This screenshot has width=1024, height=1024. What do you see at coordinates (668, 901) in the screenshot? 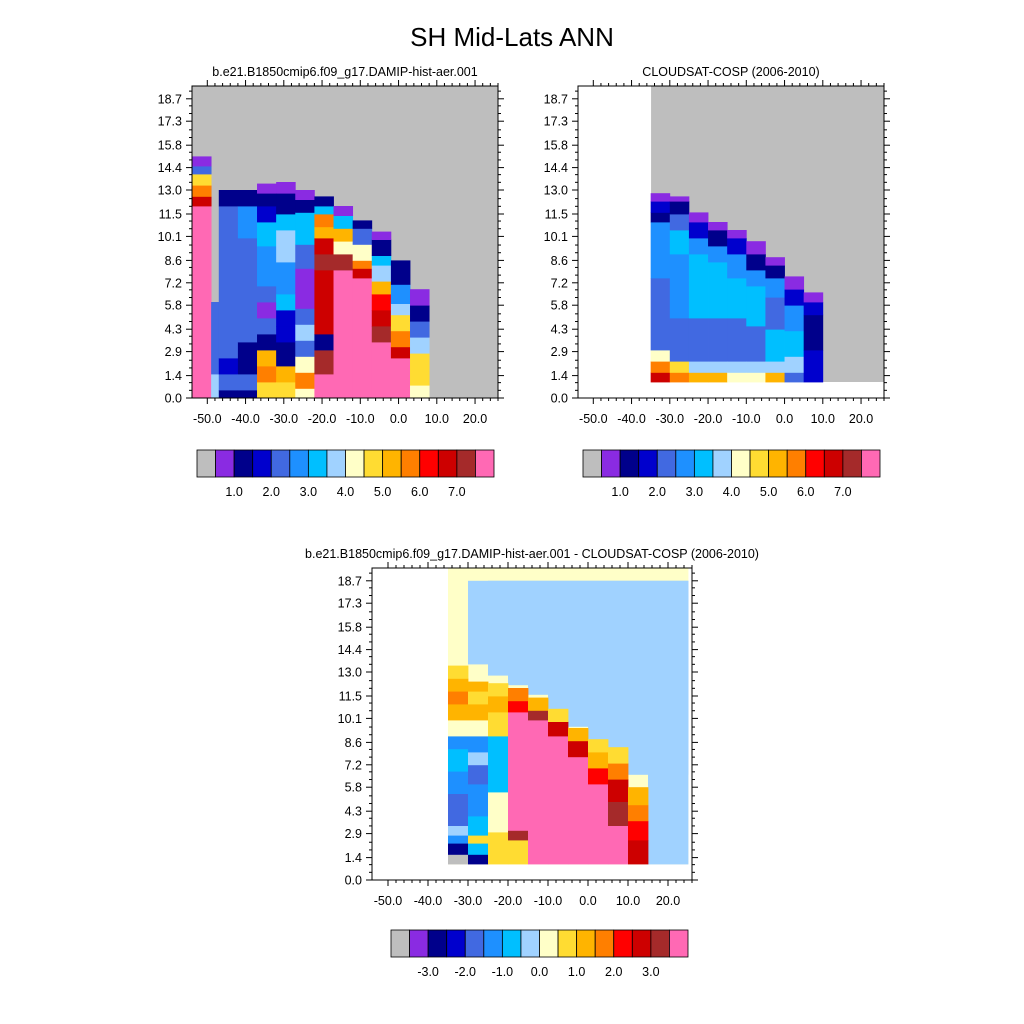
I see `x-tick-label: 20.0` at bounding box center [668, 901].